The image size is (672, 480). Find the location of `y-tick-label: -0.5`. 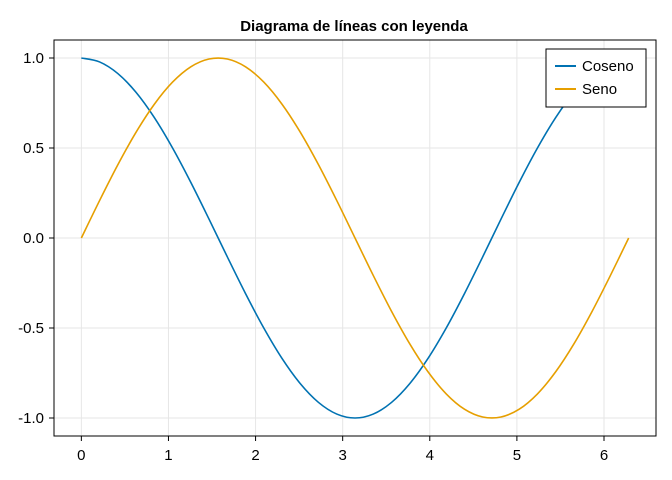

y-tick-label: -0.5 is located at coordinates (31, 328).